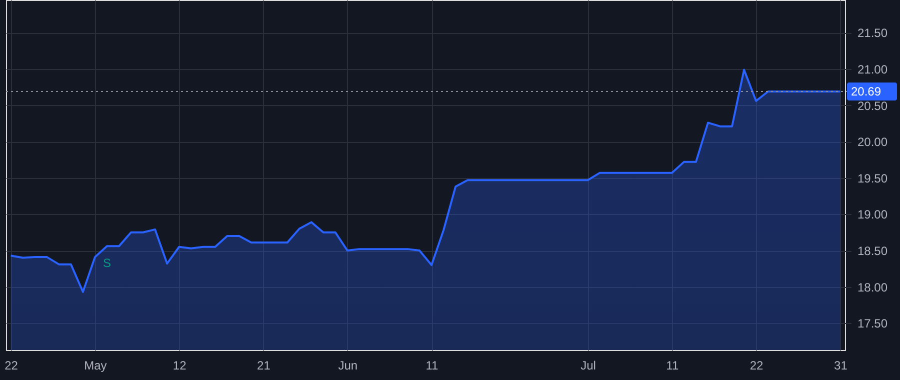 This screenshot has width=900, height=380. Describe the element at coordinates (264, 365) in the screenshot. I see `x-tick-label: 21` at that location.